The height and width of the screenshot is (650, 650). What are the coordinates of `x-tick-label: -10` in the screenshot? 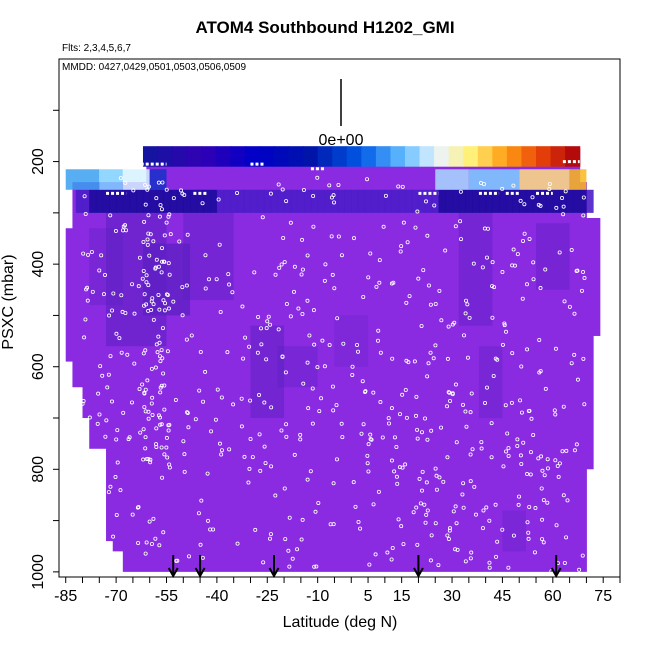 It's located at (317, 596).